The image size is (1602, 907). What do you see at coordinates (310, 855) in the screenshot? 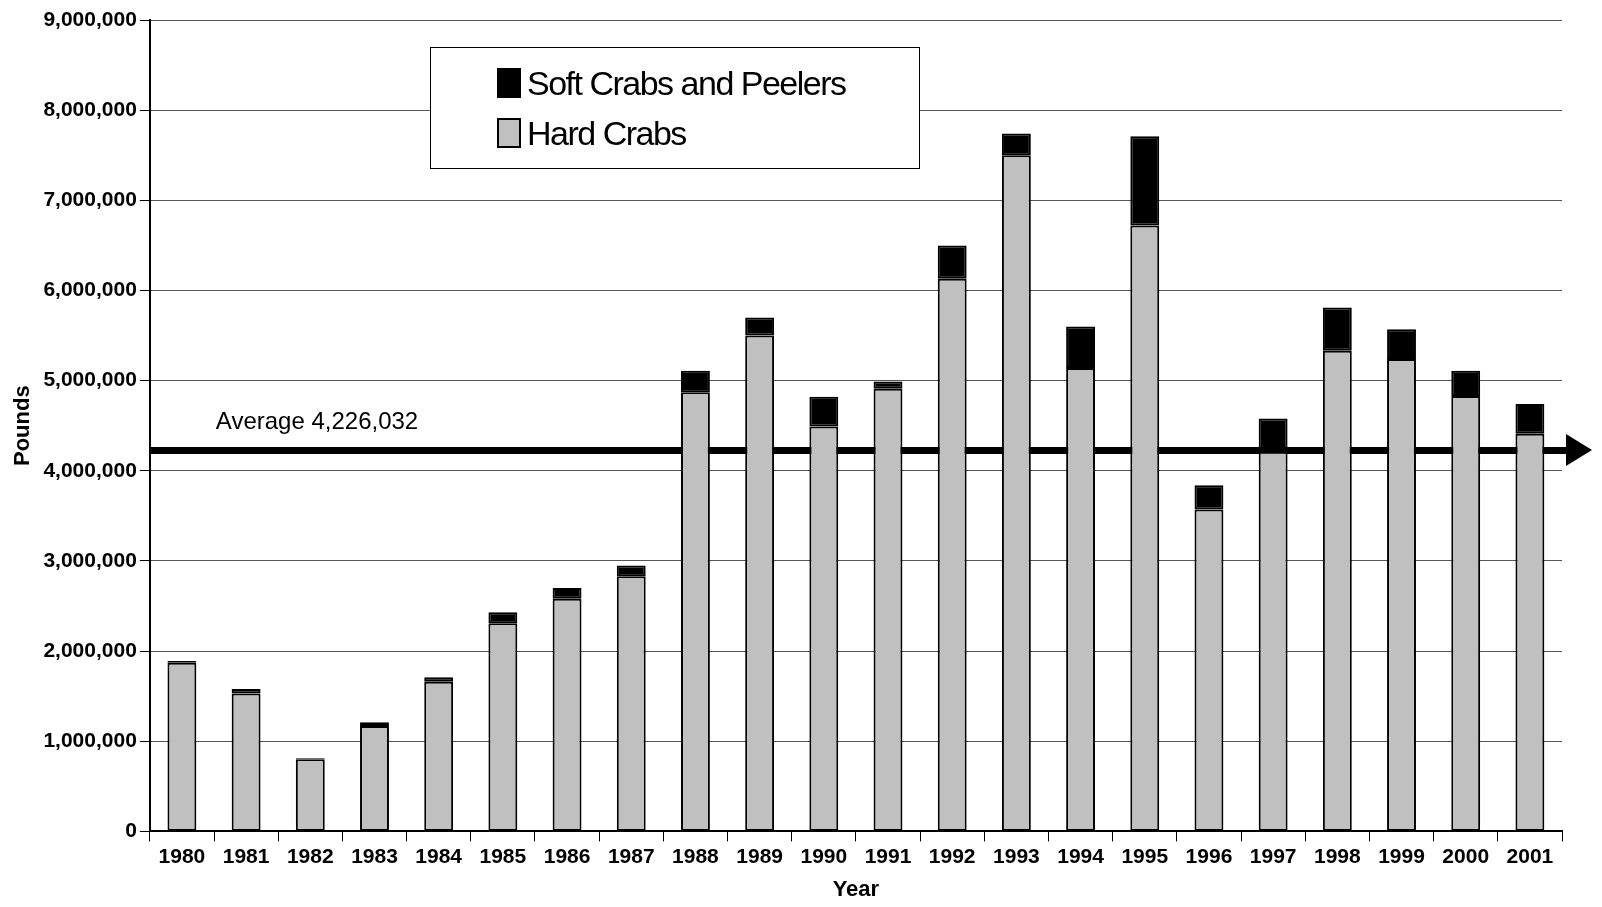
I see `x-tick-label: 1982` at bounding box center [310, 855].